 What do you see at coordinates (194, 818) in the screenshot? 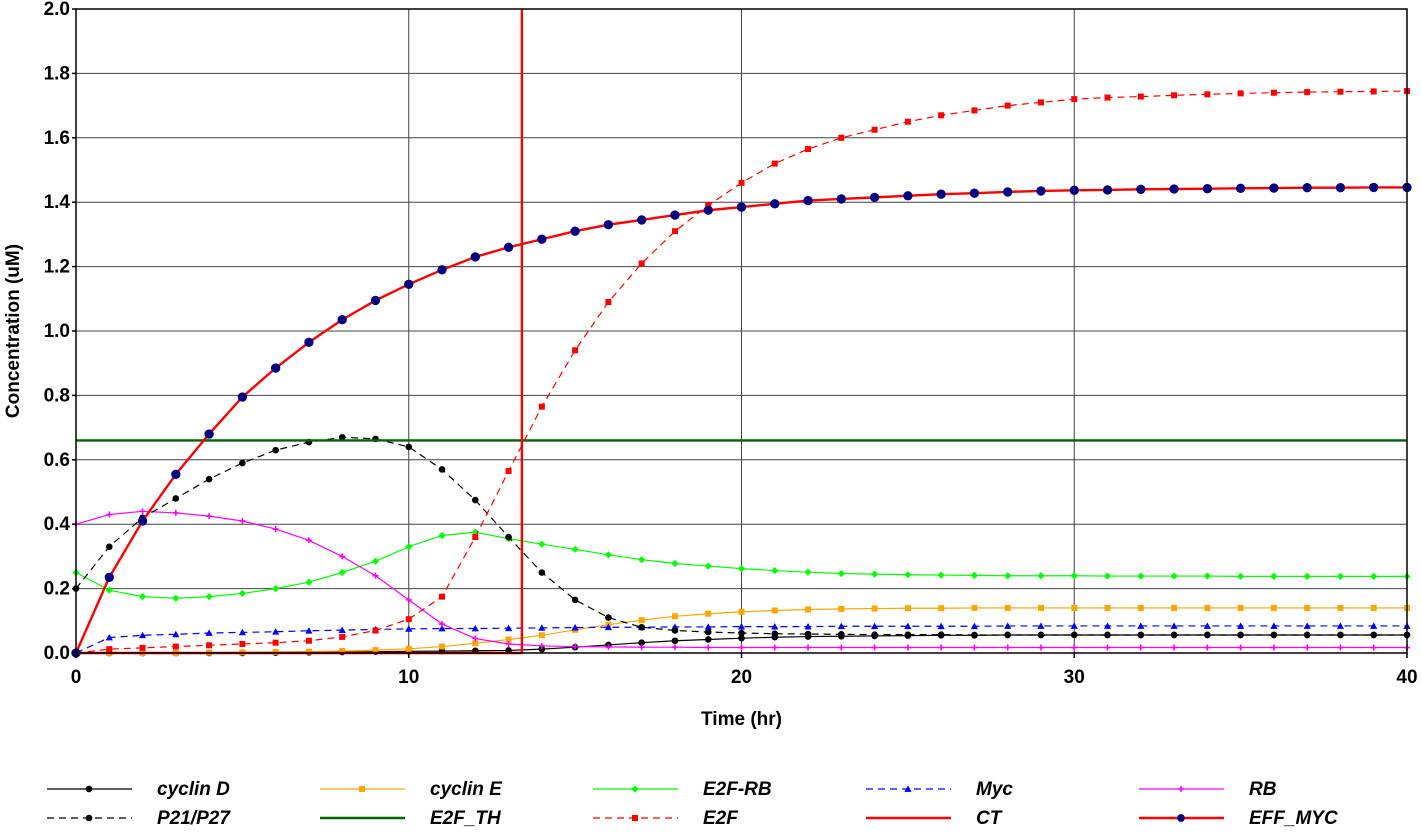
I see `legend-label-p21-p27: P21/P27` at bounding box center [194, 818].